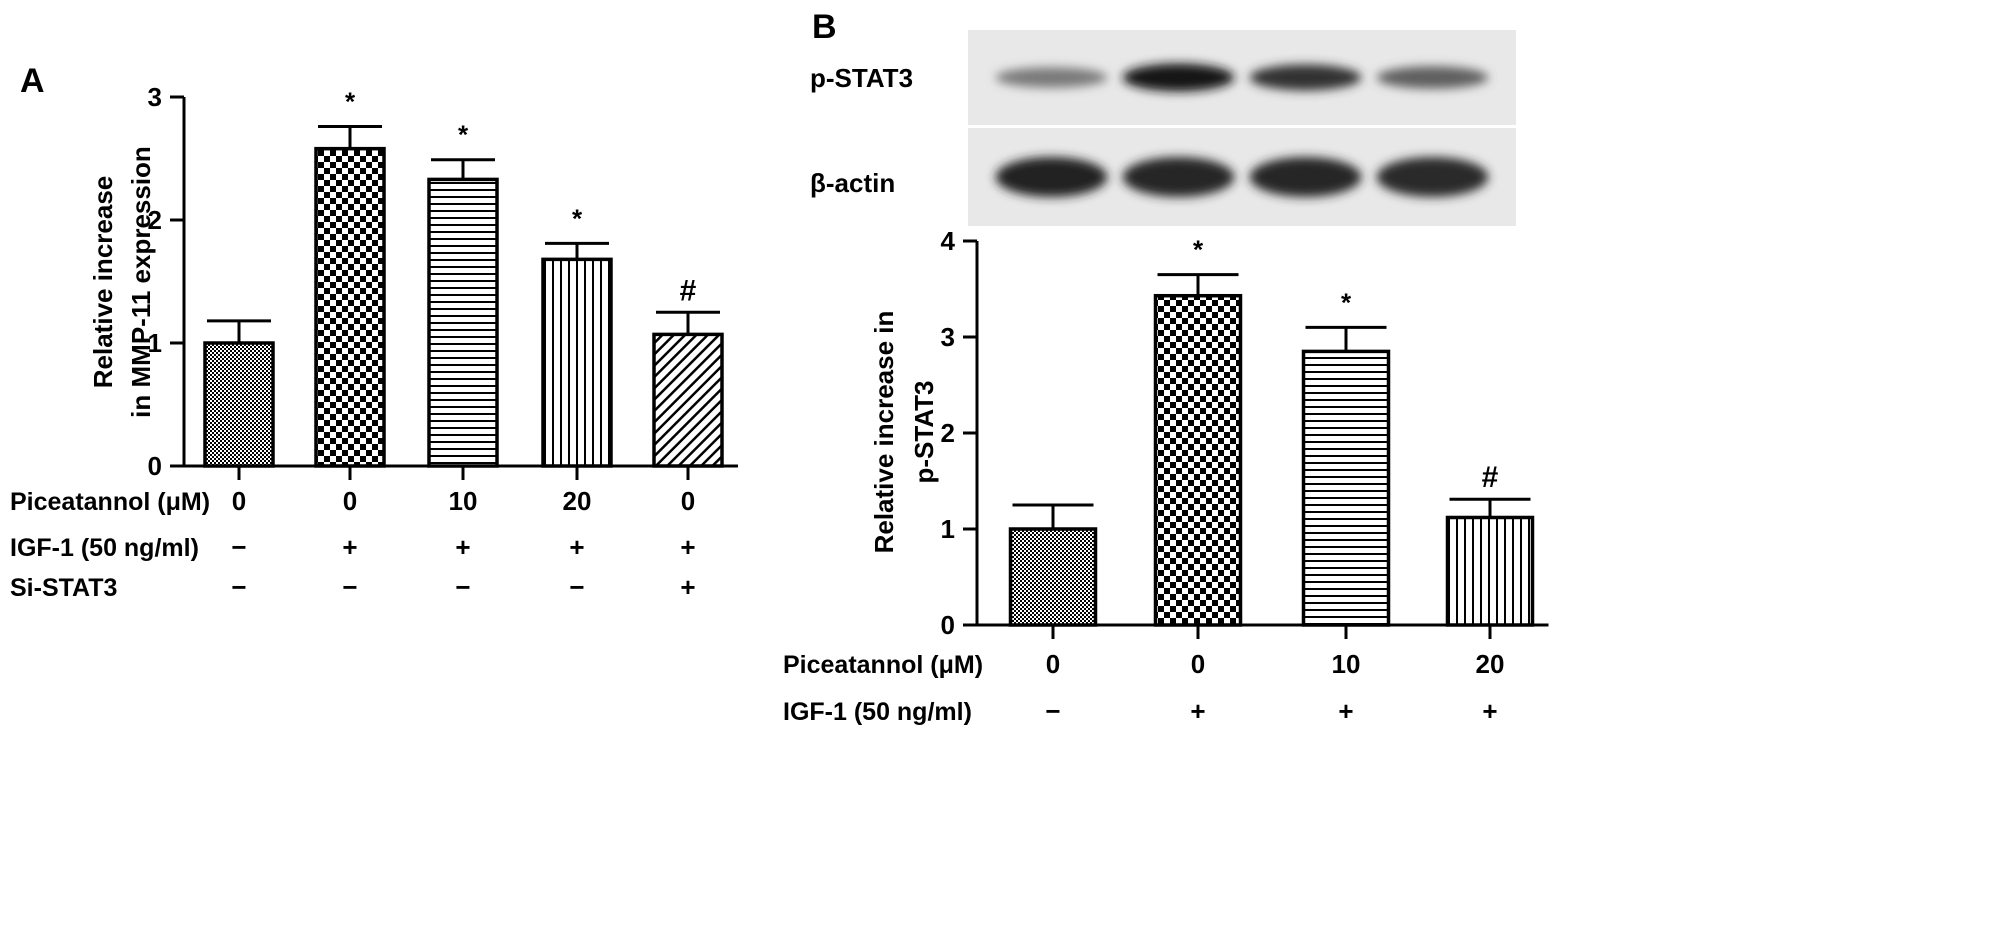 Image resolution: width=2008 pixels, height=943 pixels. I want to click on panel-letter: A, so click(32, 81).